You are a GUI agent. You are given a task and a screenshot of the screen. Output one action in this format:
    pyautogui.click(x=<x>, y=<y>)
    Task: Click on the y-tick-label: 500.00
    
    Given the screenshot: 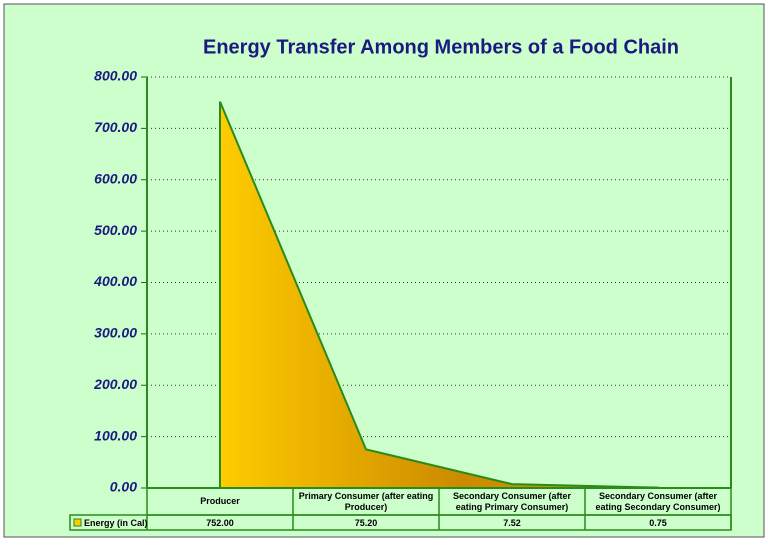 What is the action you would take?
    pyautogui.click(x=115, y=230)
    